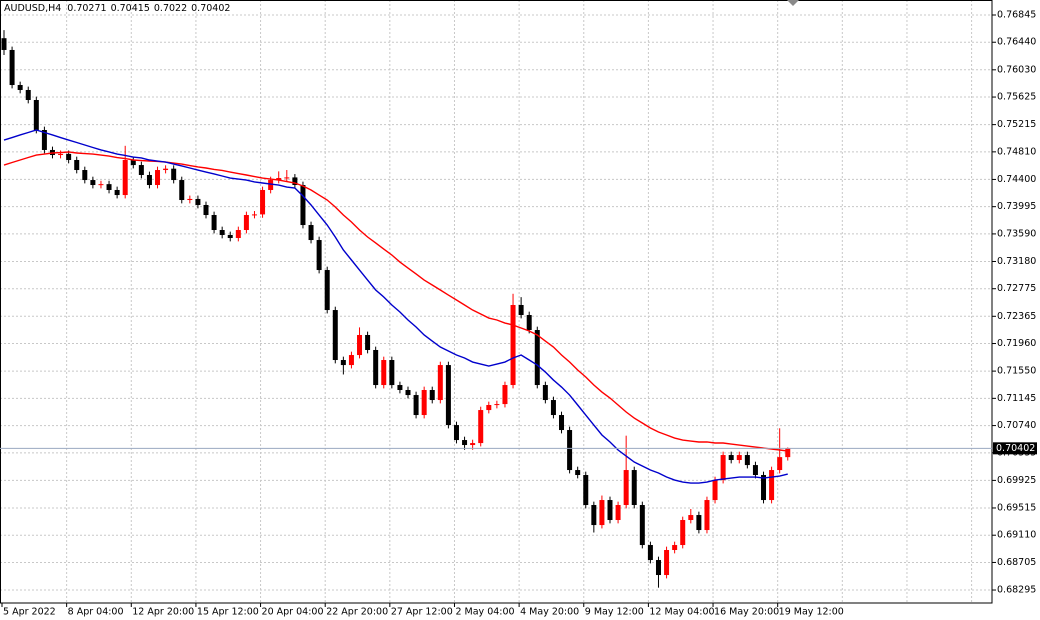  What do you see at coordinates (746, 612) in the screenshot?
I see `x-tick-label: 16 May 20:00` at bounding box center [746, 612].